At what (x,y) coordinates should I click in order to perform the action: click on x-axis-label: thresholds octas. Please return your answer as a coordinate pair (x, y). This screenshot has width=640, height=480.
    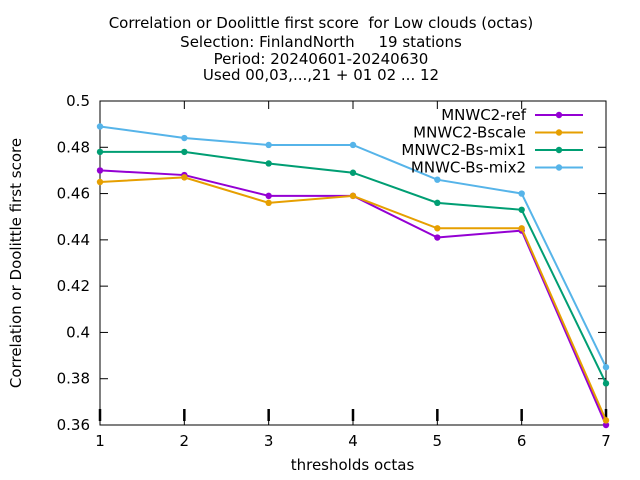
    Looking at the image, I should click on (352, 465).